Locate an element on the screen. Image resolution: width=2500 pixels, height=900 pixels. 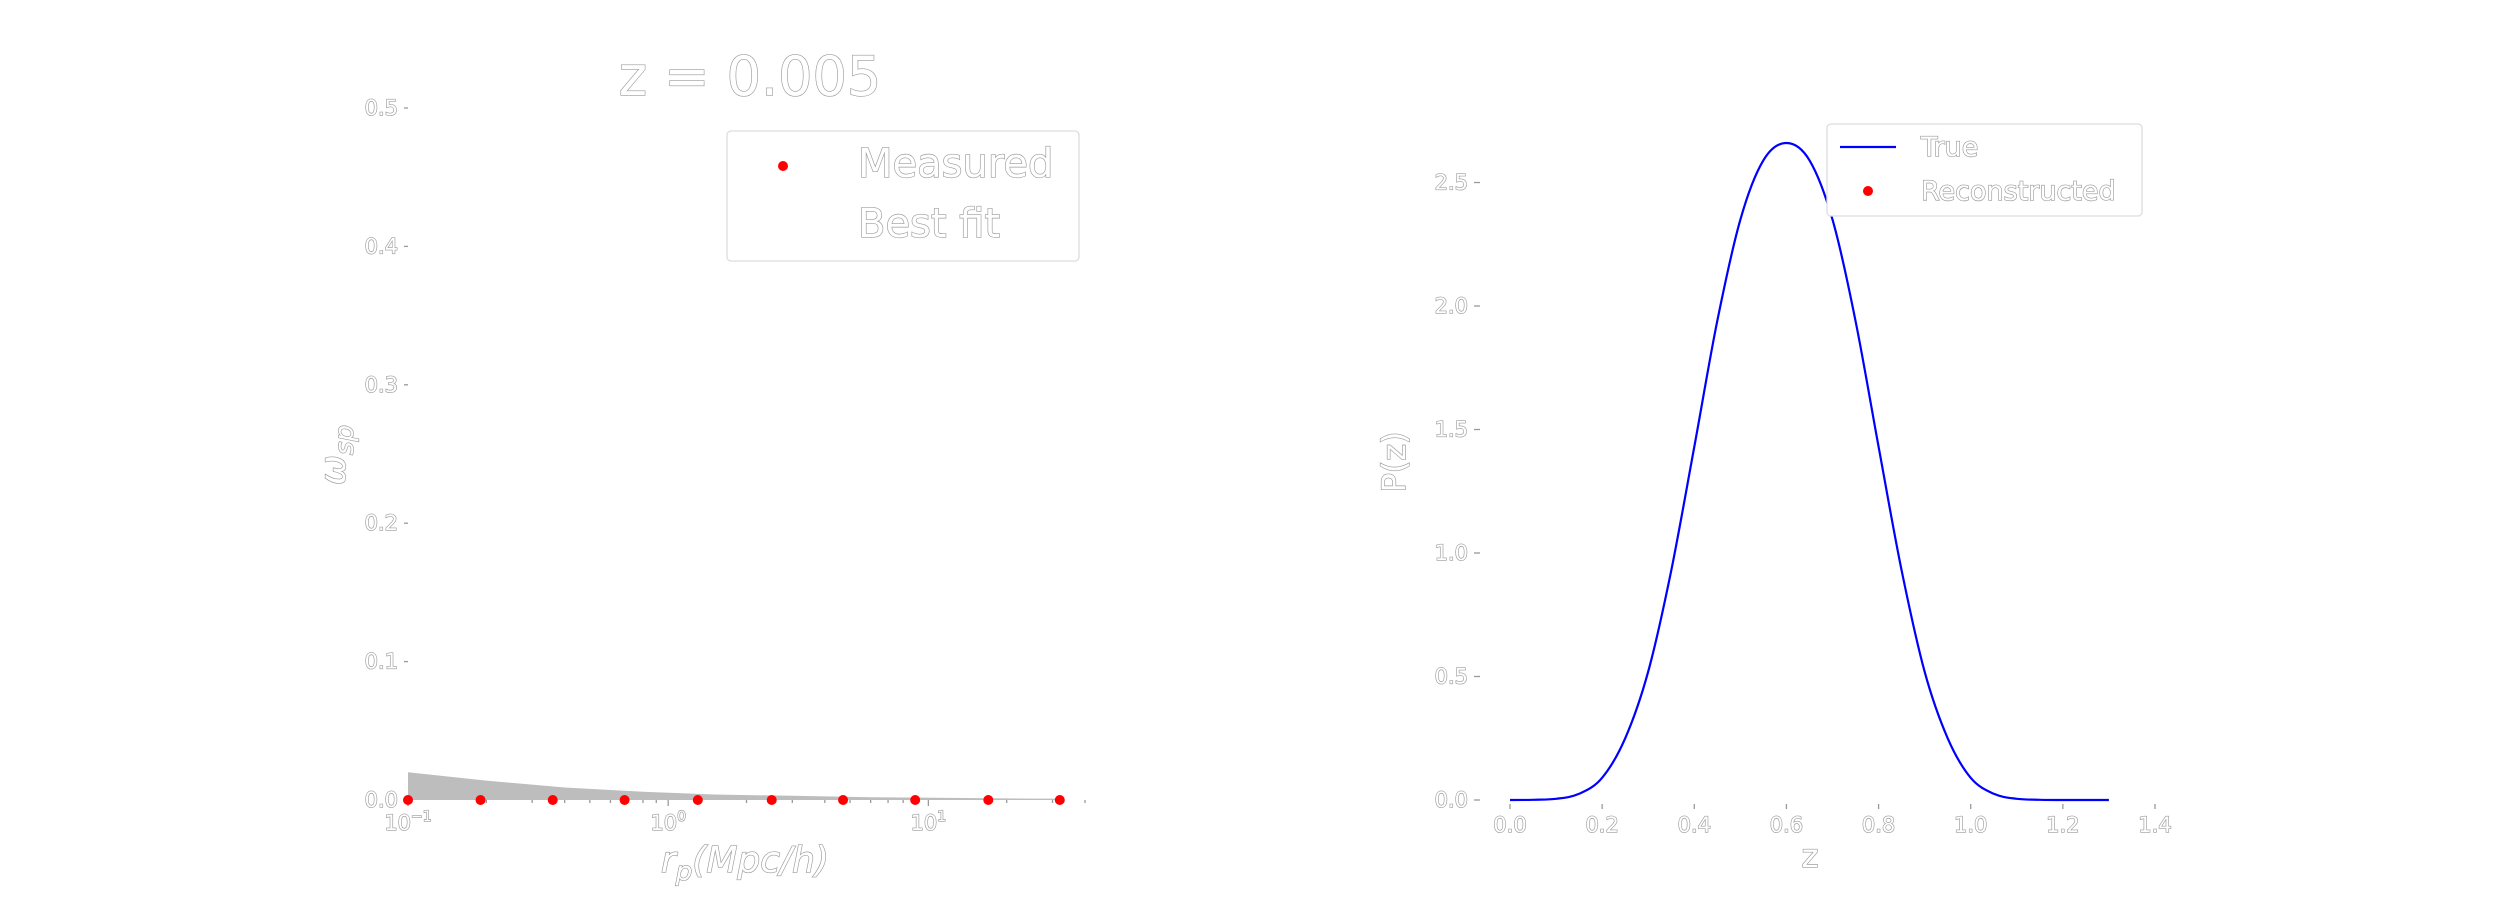
right-y-tick-label: 2.0 is located at coordinates (1451, 306).